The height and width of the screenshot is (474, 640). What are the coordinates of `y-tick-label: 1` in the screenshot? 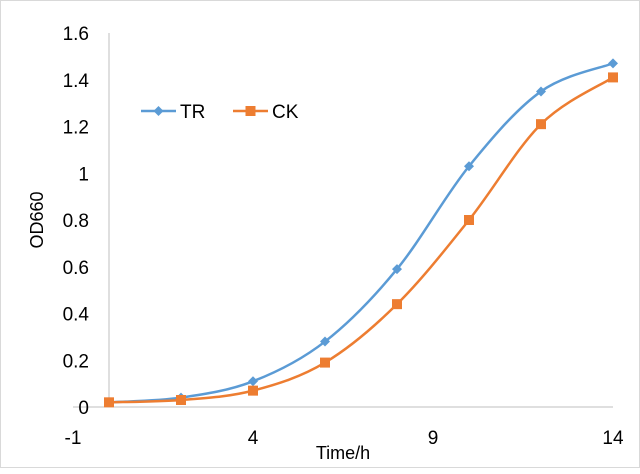 It's located at (83, 174).